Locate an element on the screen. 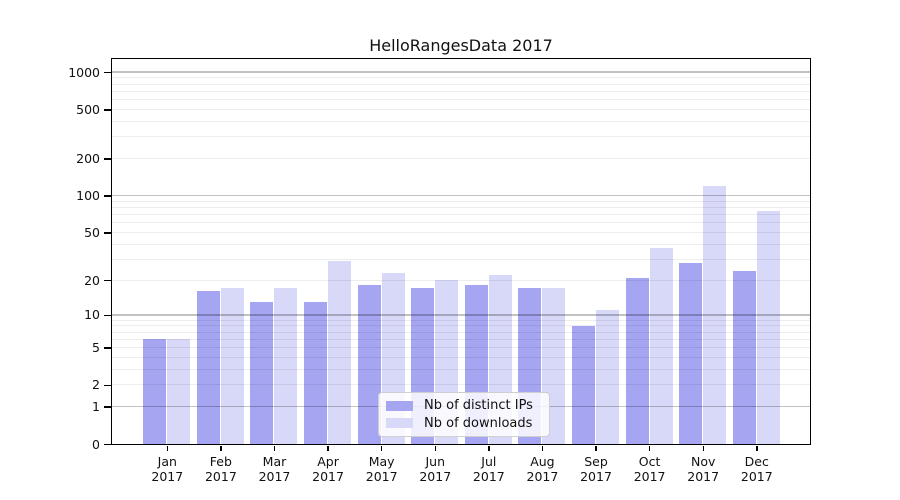  x-tick-dec is located at coordinates (757, 448).